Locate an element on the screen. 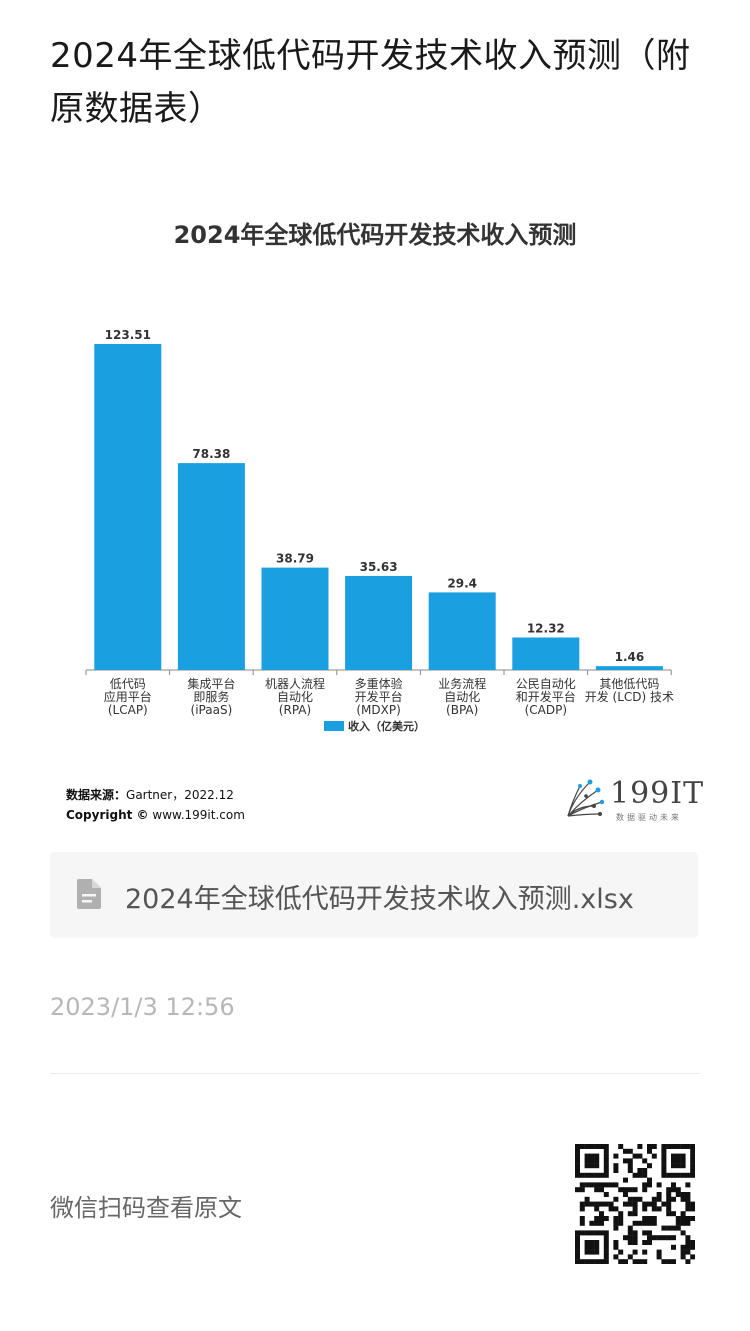 This screenshot has width=750, height=1331. data-label: 29.4 is located at coordinates (462, 583).